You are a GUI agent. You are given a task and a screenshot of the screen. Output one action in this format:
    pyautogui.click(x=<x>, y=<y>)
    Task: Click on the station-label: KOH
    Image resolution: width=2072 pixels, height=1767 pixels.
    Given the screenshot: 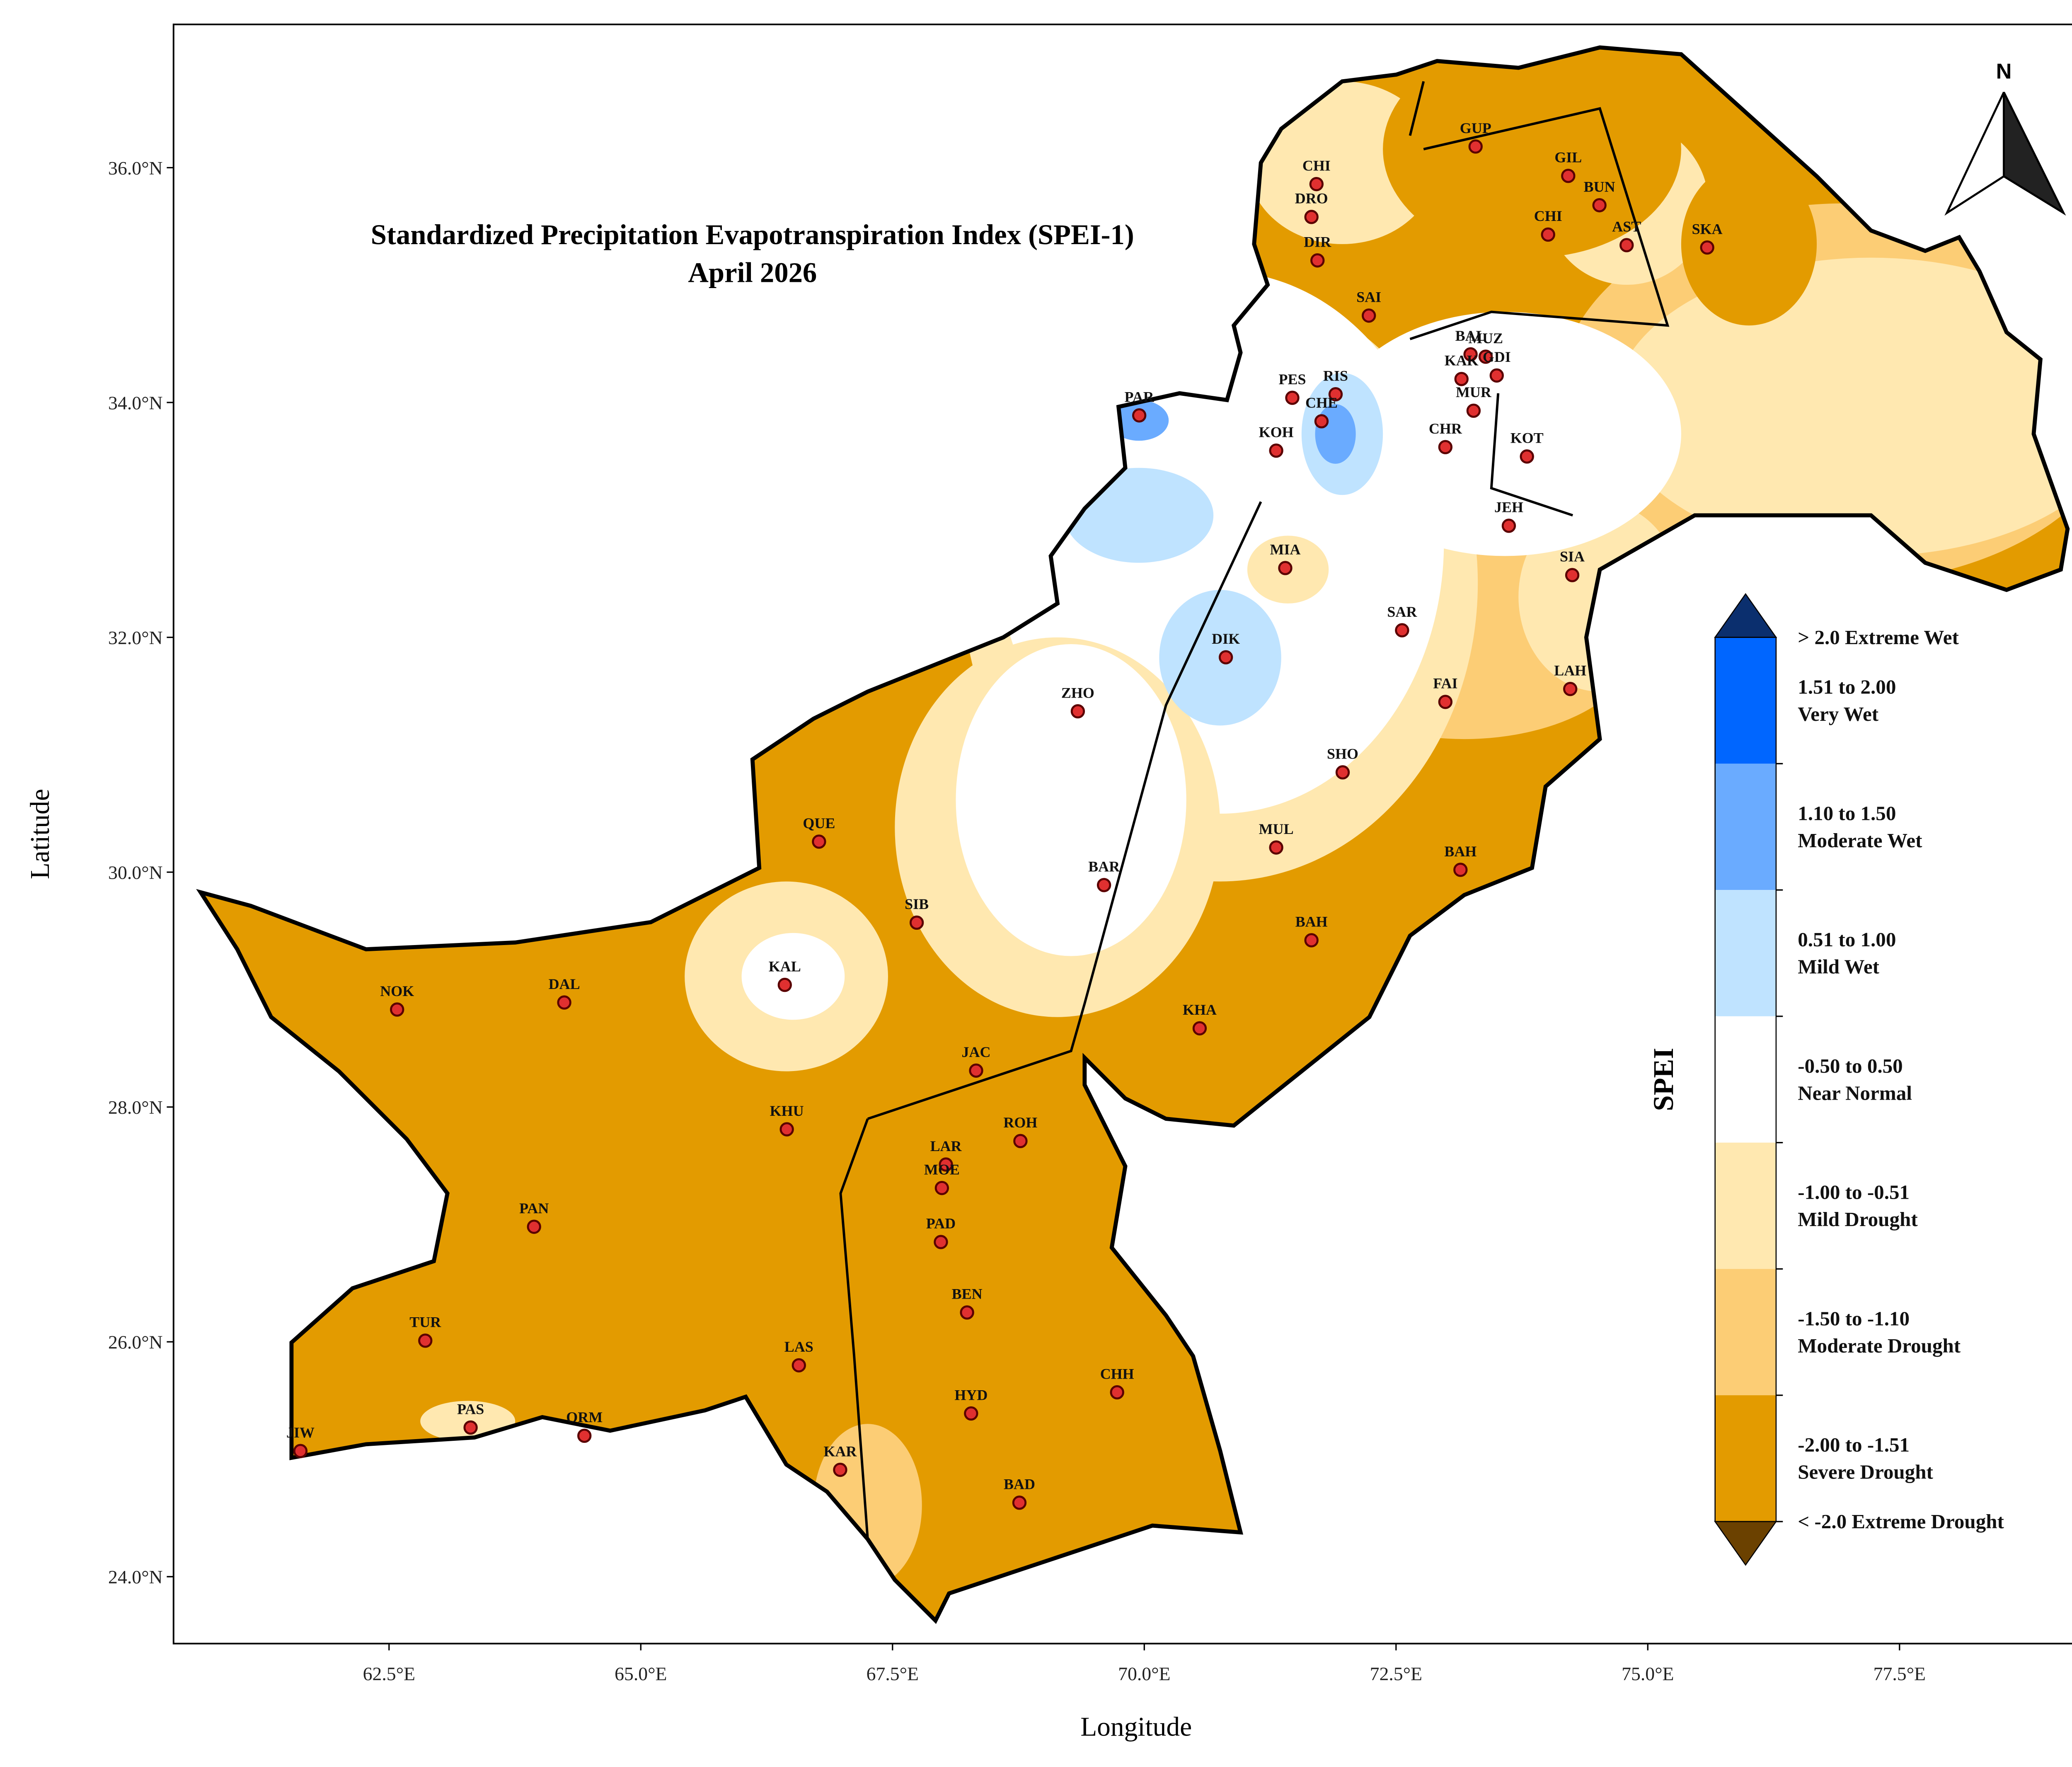 What is the action you would take?
    pyautogui.click(x=1276, y=432)
    